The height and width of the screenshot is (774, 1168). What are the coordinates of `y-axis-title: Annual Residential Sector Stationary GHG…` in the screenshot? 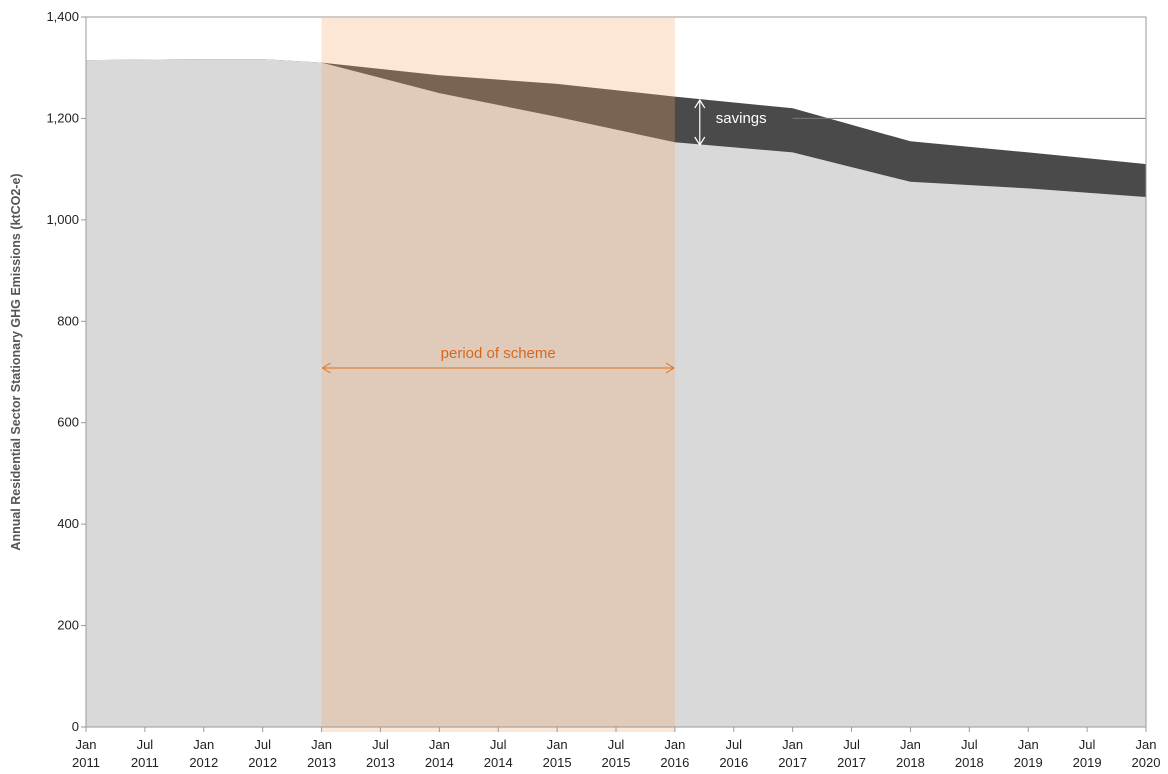 It's located at (16, 361).